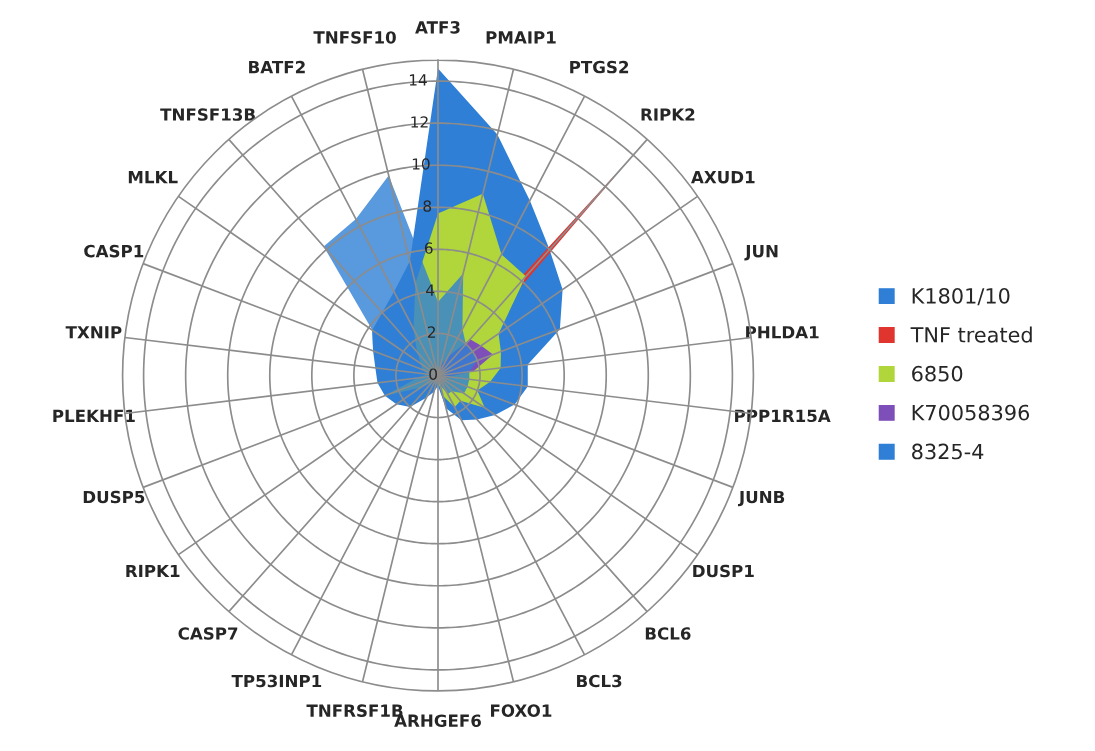 This screenshot has height=751, width=1095. I want to click on spoke-label: RIPK2, so click(668, 114).